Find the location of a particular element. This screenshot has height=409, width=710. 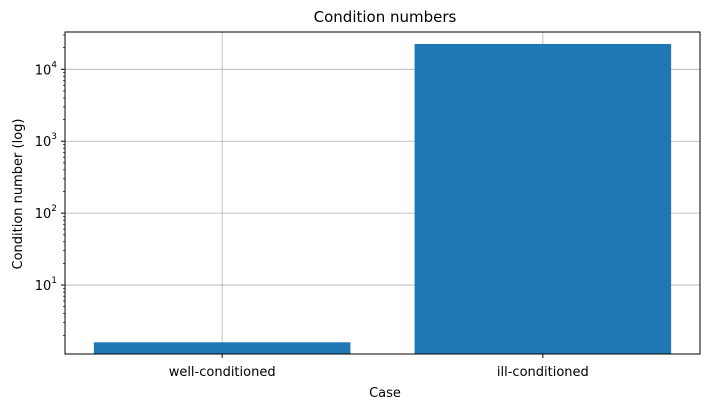

chart-title: Condition numbers is located at coordinates (385, 17).